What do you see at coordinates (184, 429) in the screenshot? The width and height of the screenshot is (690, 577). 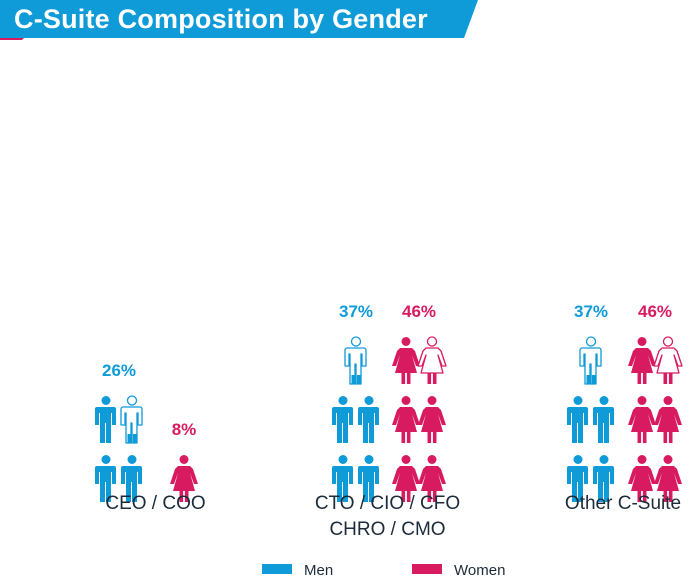 I see `women-pct-label-0: 8%` at bounding box center [184, 429].